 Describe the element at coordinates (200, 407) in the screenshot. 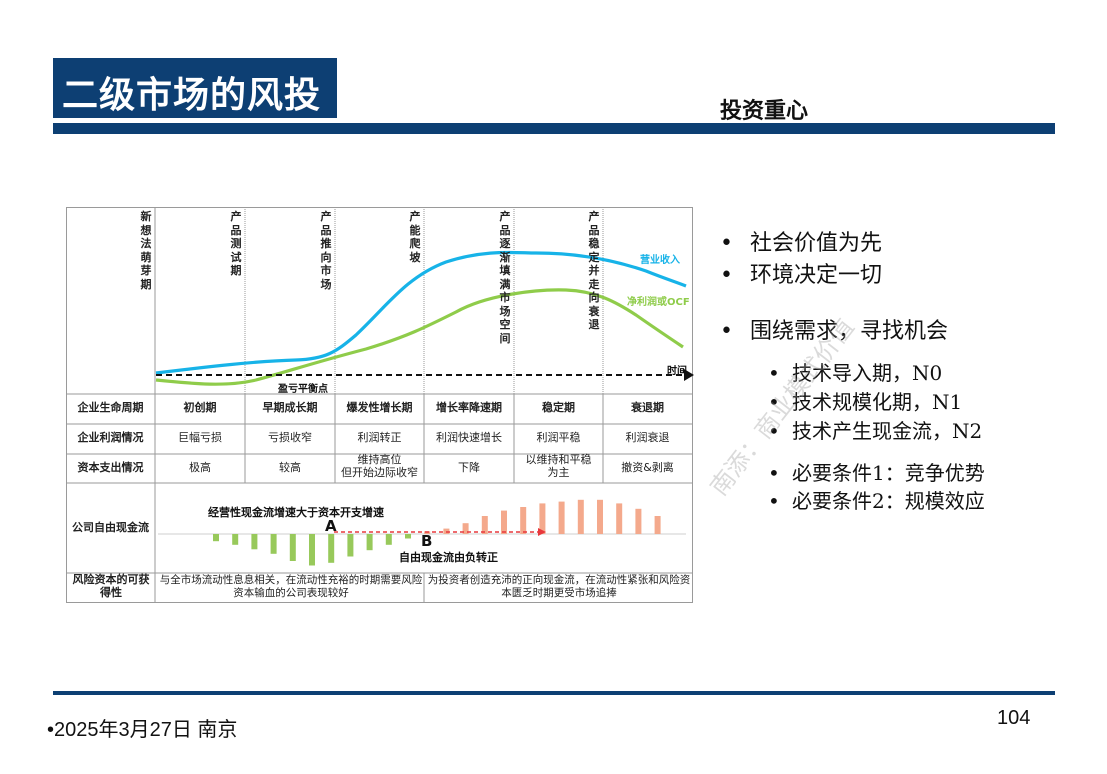

I see `lifecycle-cell: 初创期` at that location.